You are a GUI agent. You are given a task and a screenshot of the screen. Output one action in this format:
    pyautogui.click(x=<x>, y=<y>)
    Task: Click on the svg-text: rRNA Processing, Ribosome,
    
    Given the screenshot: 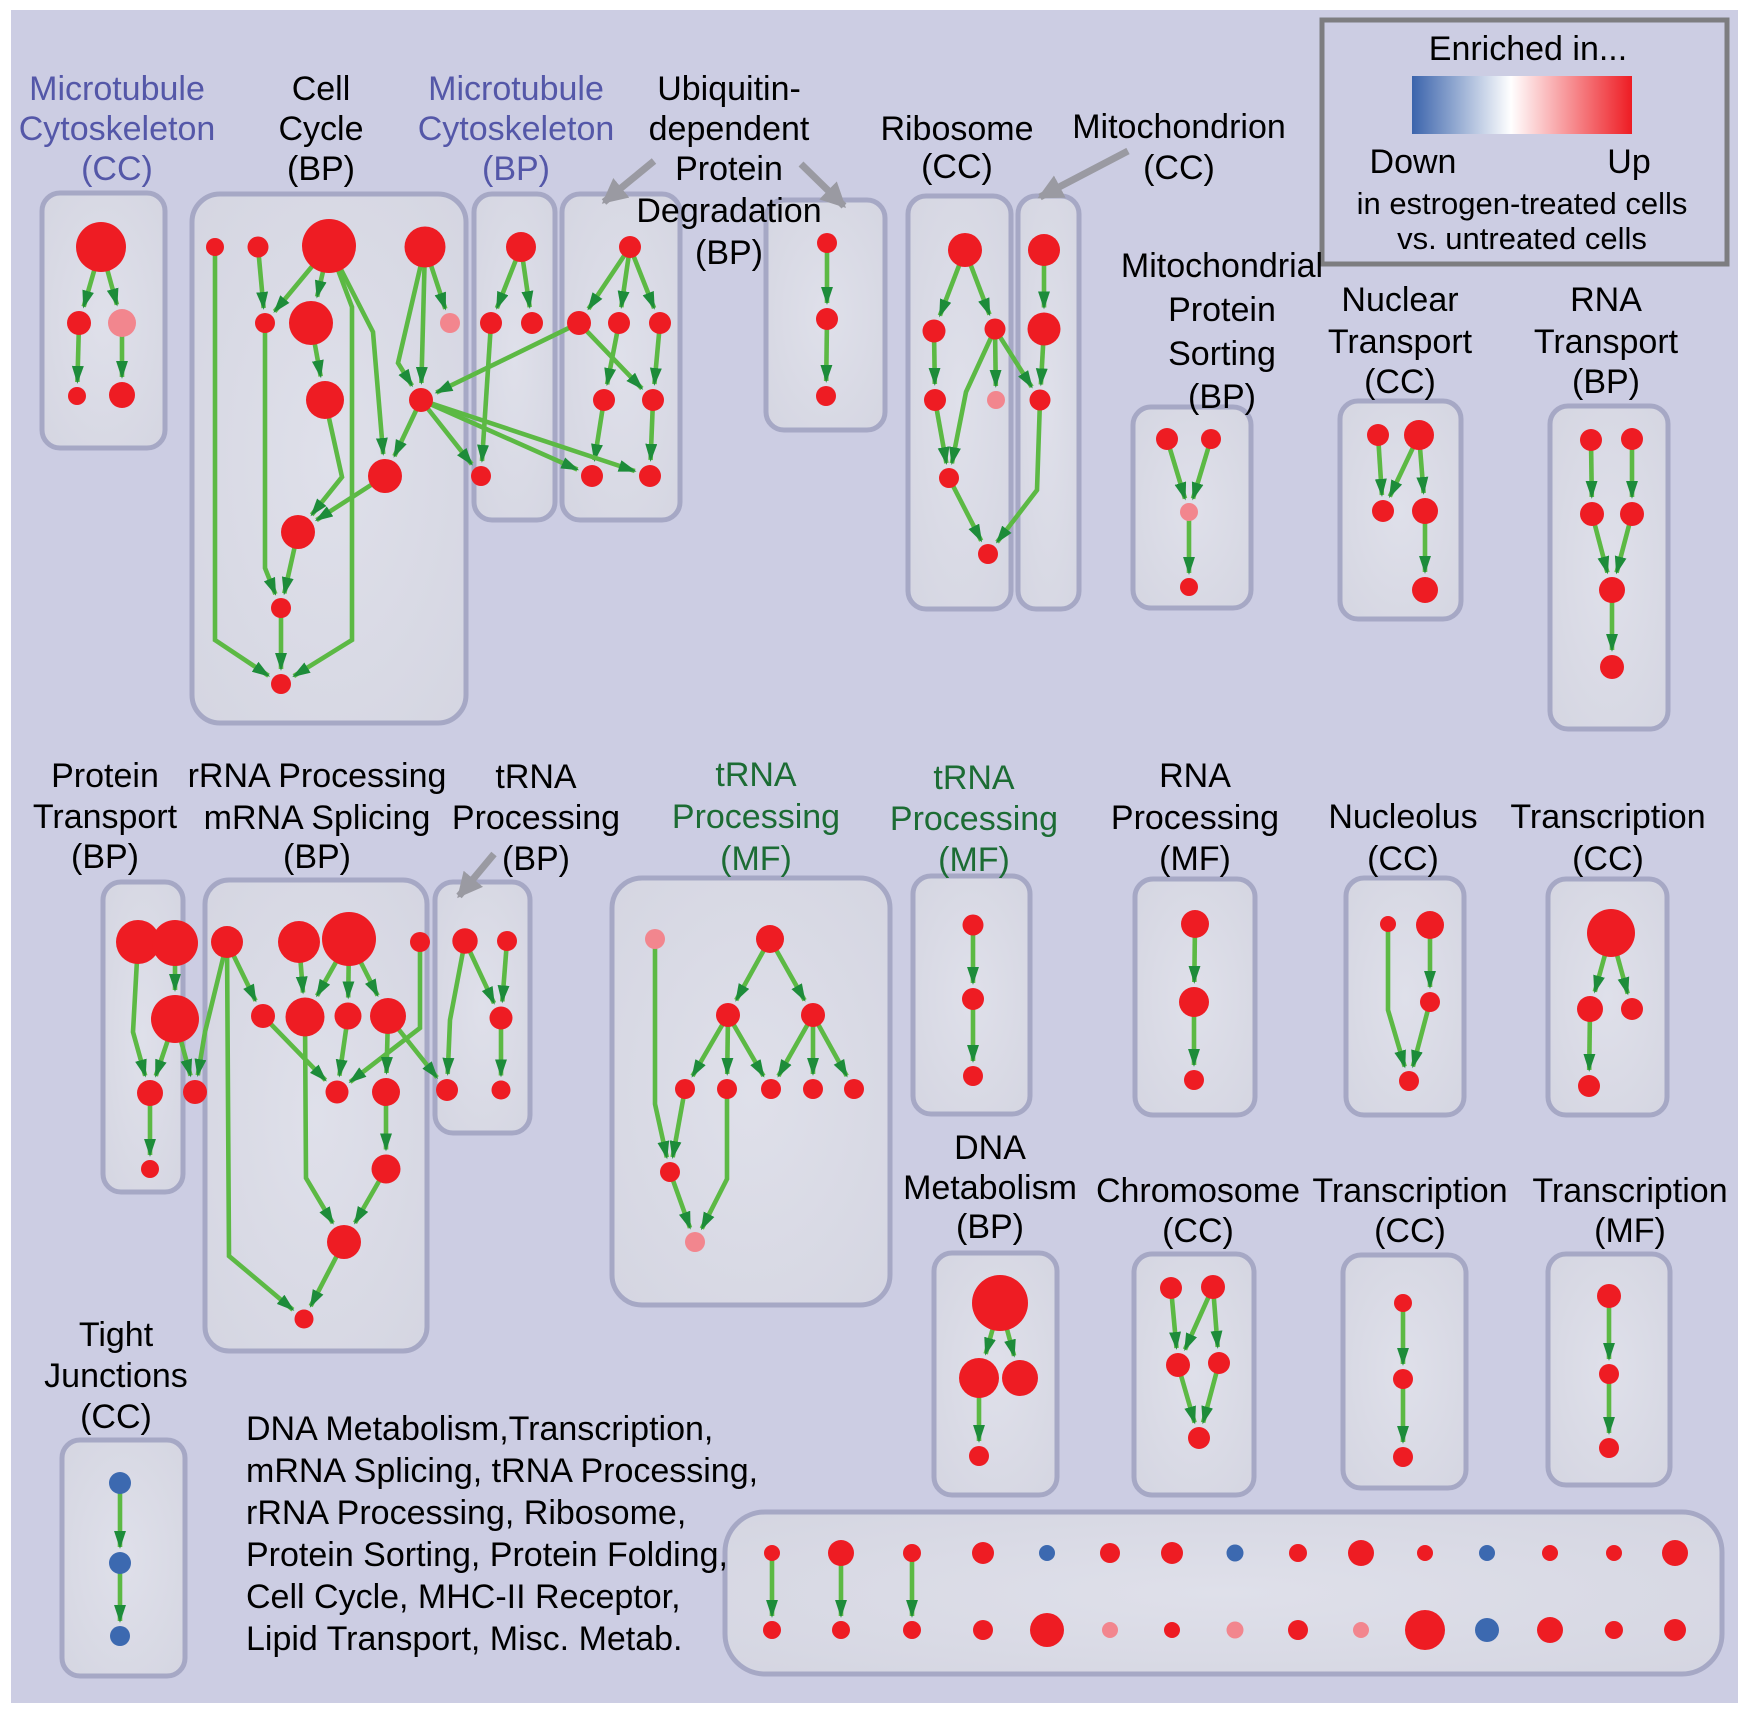 What is the action you would take?
    pyautogui.click(x=466, y=1513)
    